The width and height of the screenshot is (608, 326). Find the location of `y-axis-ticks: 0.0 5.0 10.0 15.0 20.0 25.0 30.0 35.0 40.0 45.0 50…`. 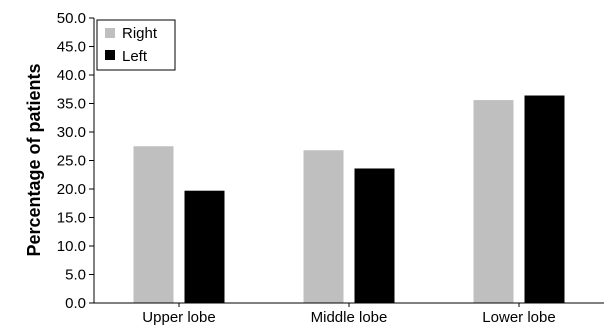

y-axis-ticks: 0.0 5.0 10.0 15.0 20.0 25.0 30.0 35.0 40.0 45.0 50… is located at coordinates (75, 161).